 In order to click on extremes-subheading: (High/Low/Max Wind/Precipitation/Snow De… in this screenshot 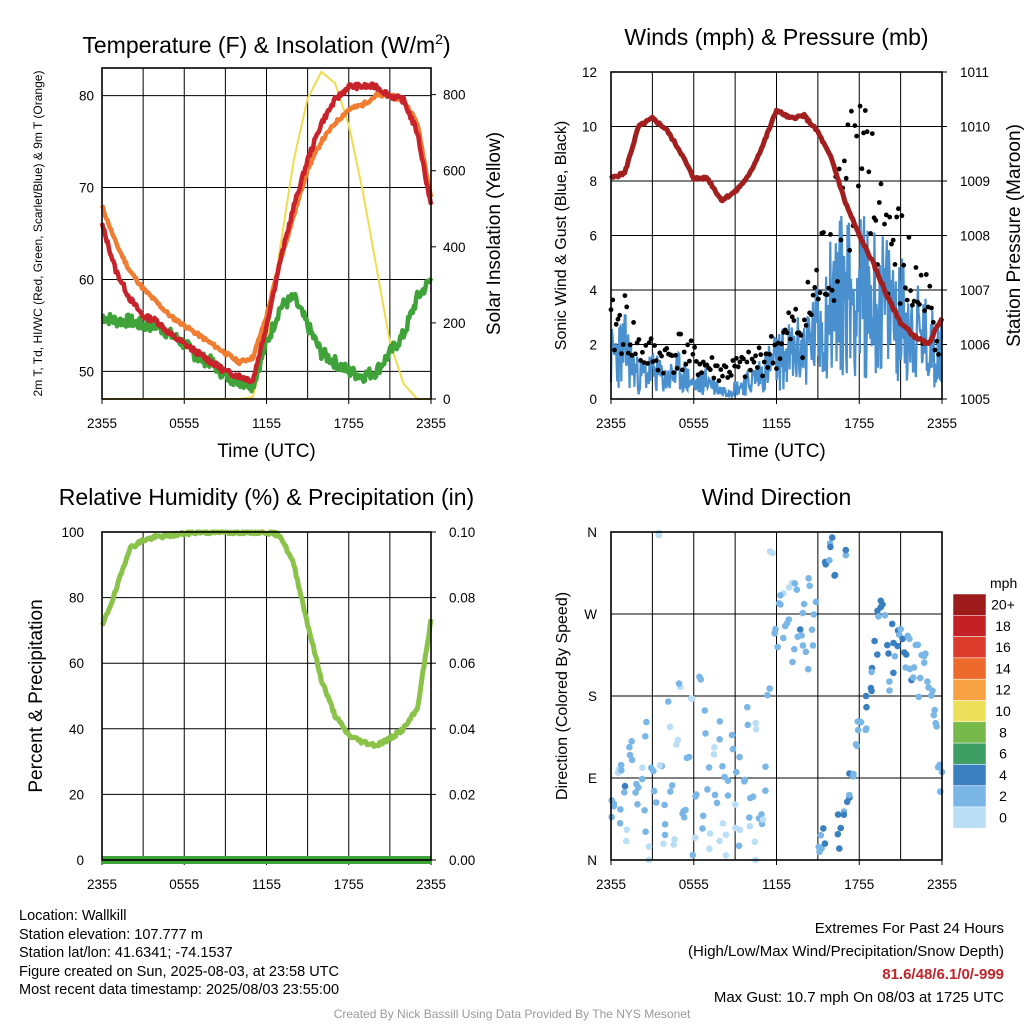, I will do `click(846, 951)`.